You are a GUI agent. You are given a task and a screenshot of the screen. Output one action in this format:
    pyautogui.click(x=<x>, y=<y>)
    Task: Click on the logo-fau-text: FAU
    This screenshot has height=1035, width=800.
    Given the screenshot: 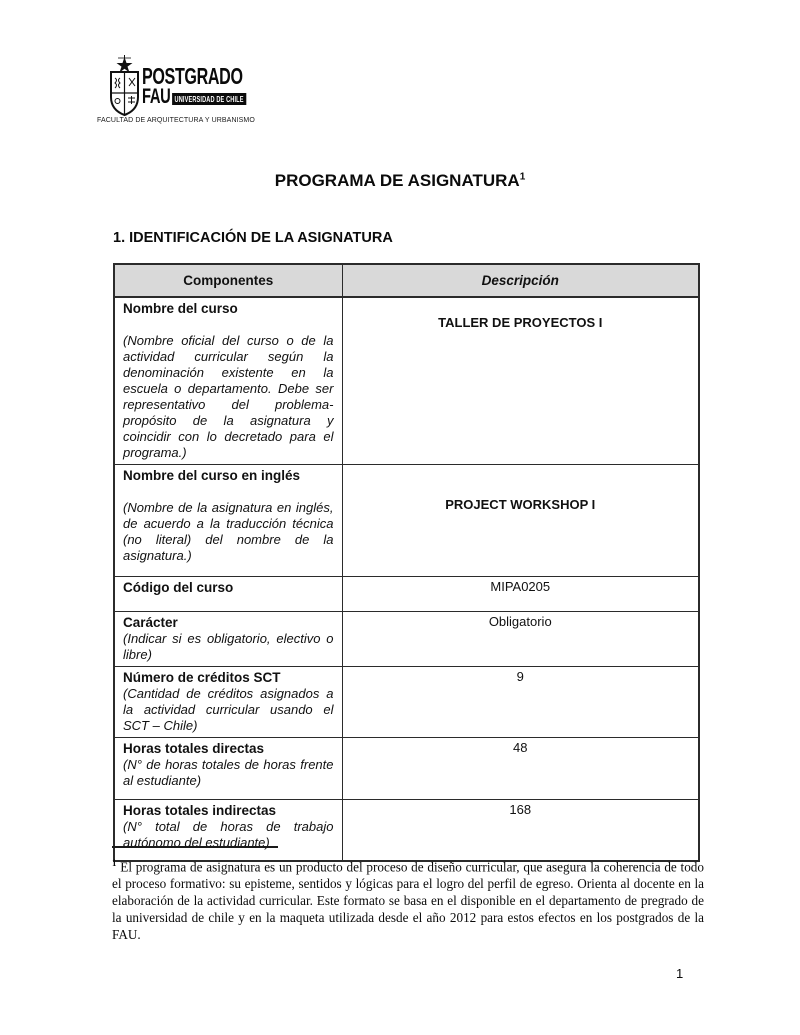 What is the action you would take?
    pyautogui.click(x=156, y=96)
    